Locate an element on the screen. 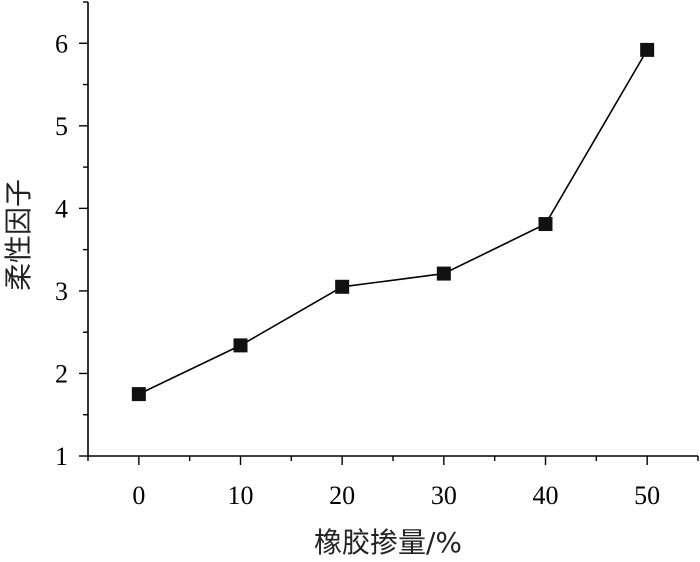 The image size is (700, 562). y-tick-label: 3 is located at coordinates (61, 291).